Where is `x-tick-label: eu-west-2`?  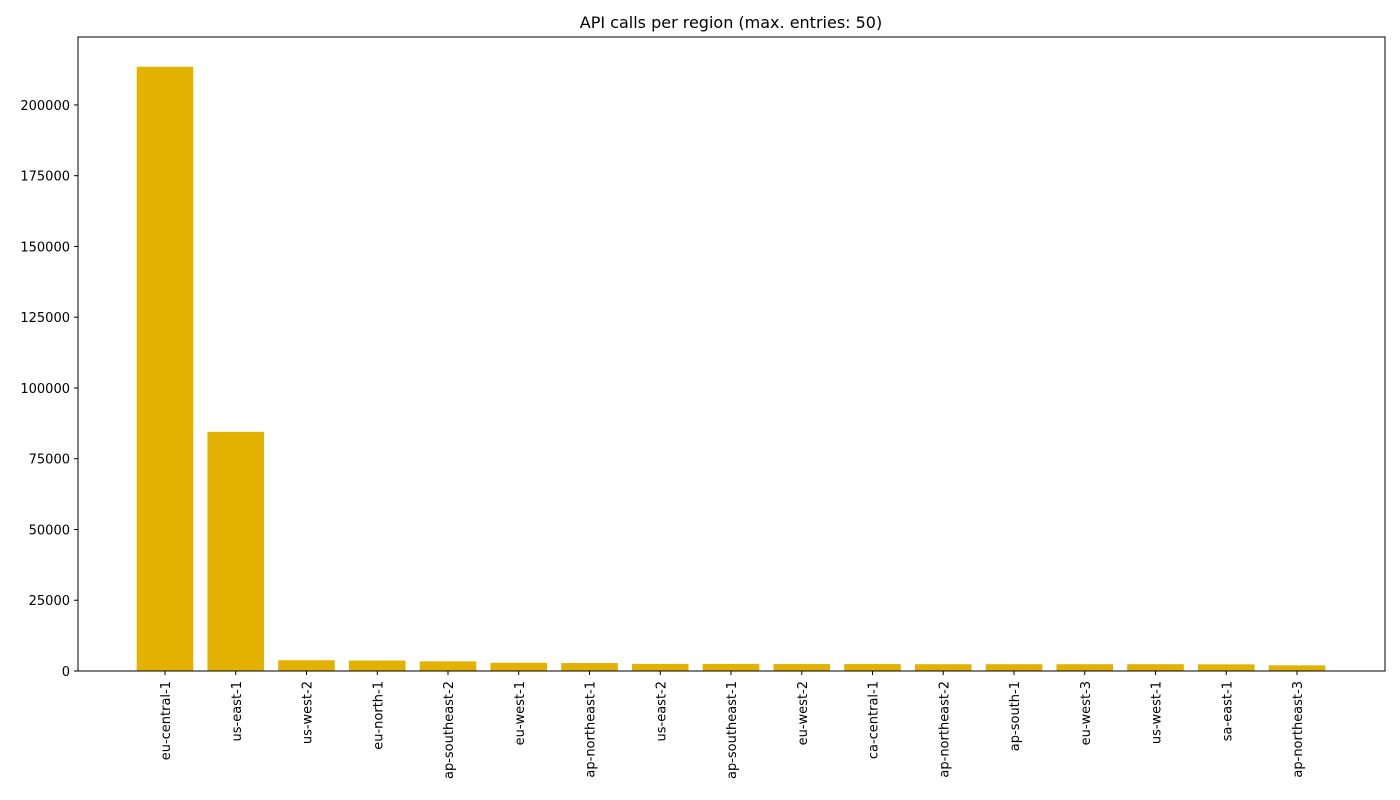
x-tick-label: eu-west-2 is located at coordinates (803, 713).